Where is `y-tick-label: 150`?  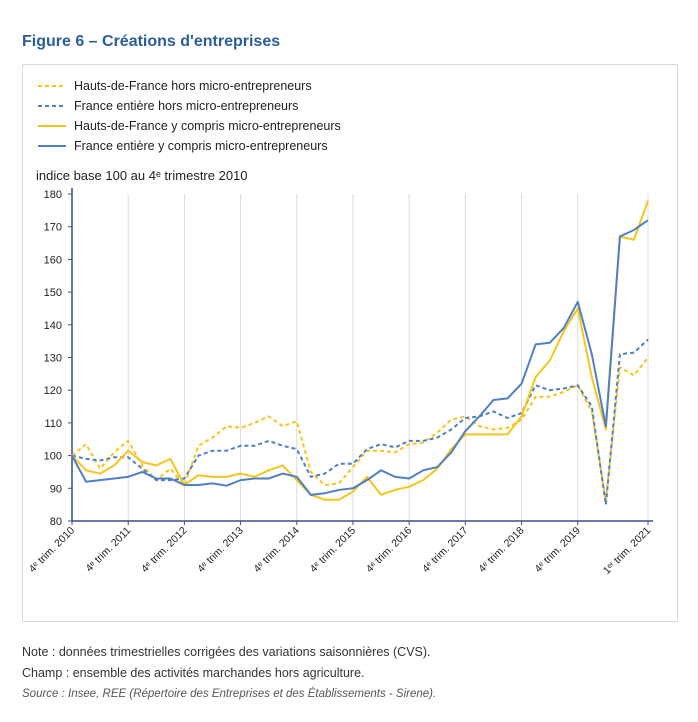 y-tick-label: 150 is located at coordinates (53, 293).